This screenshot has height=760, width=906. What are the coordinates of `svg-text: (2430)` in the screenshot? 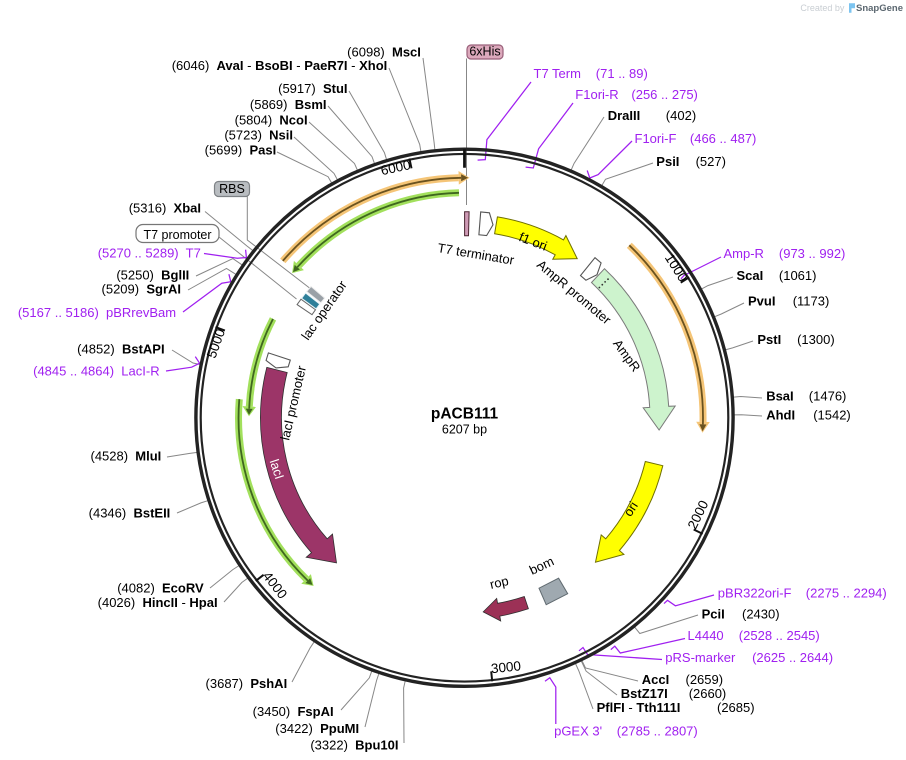 It's located at (761, 614).